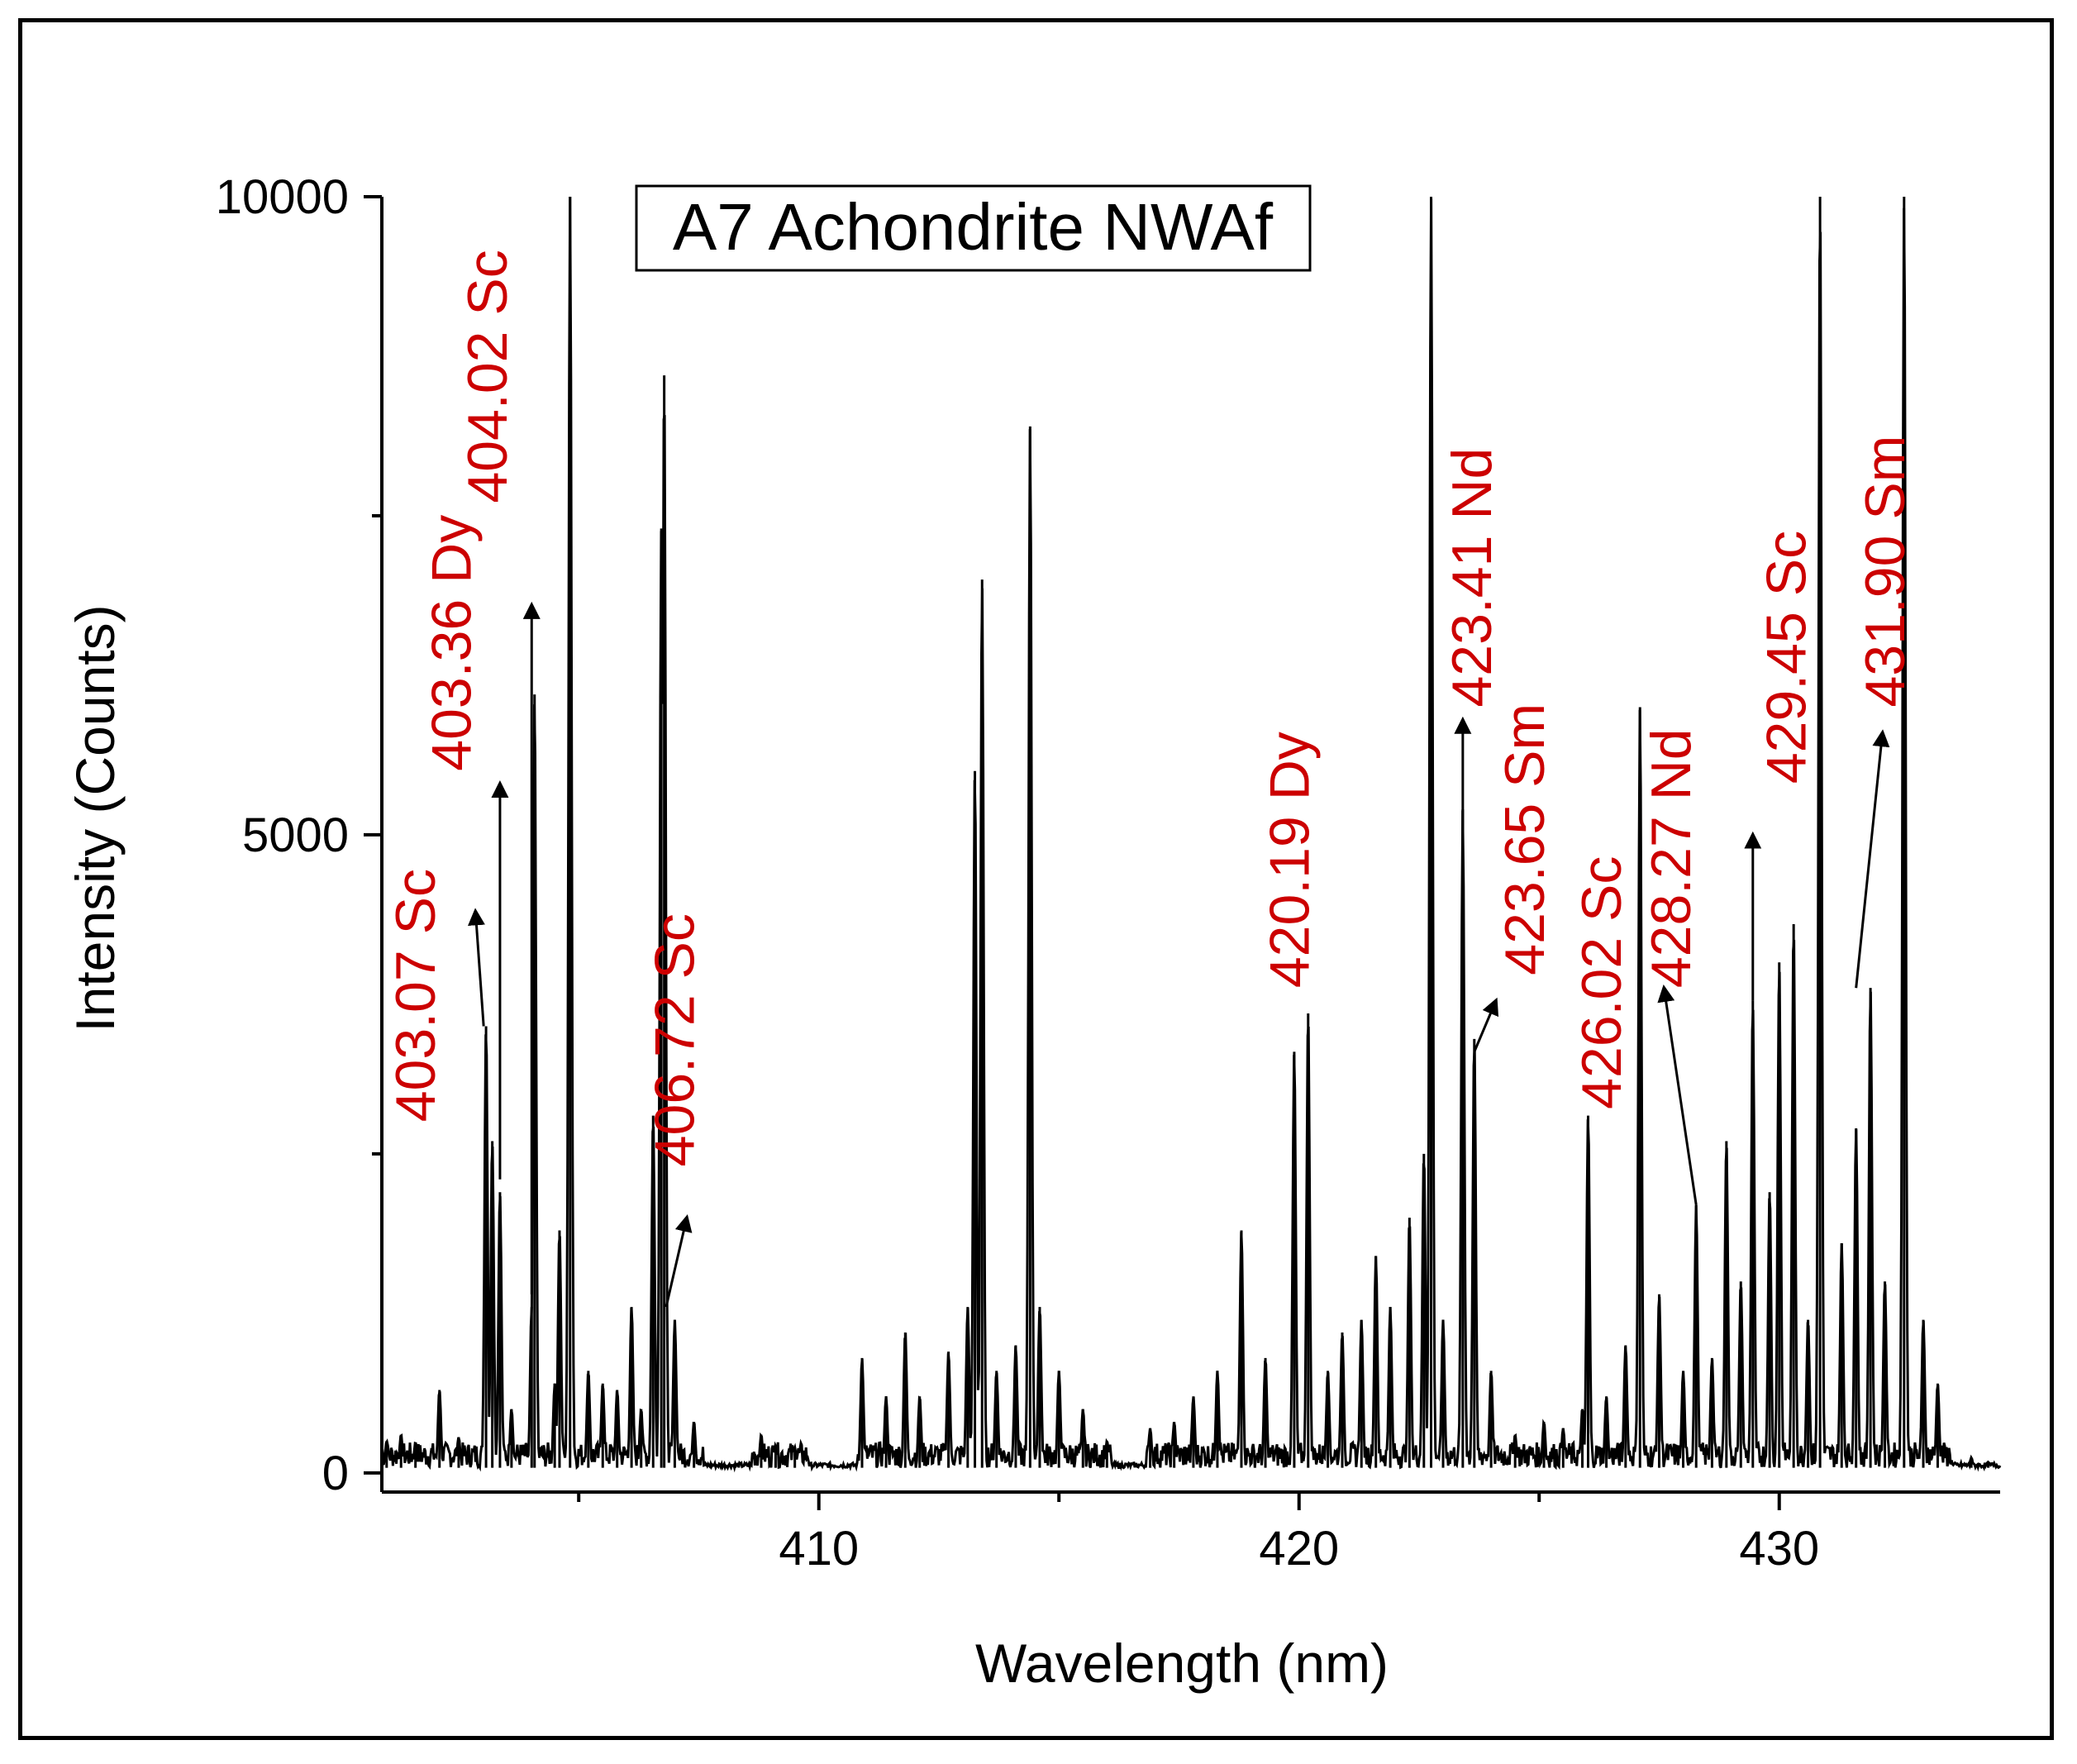 The image size is (2077, 1764). What do you see at coordinates (1886, 572) in the screenshot?
I see `peak-annotation-label: 431.90 Sm` at bounding box center [1886, 572].